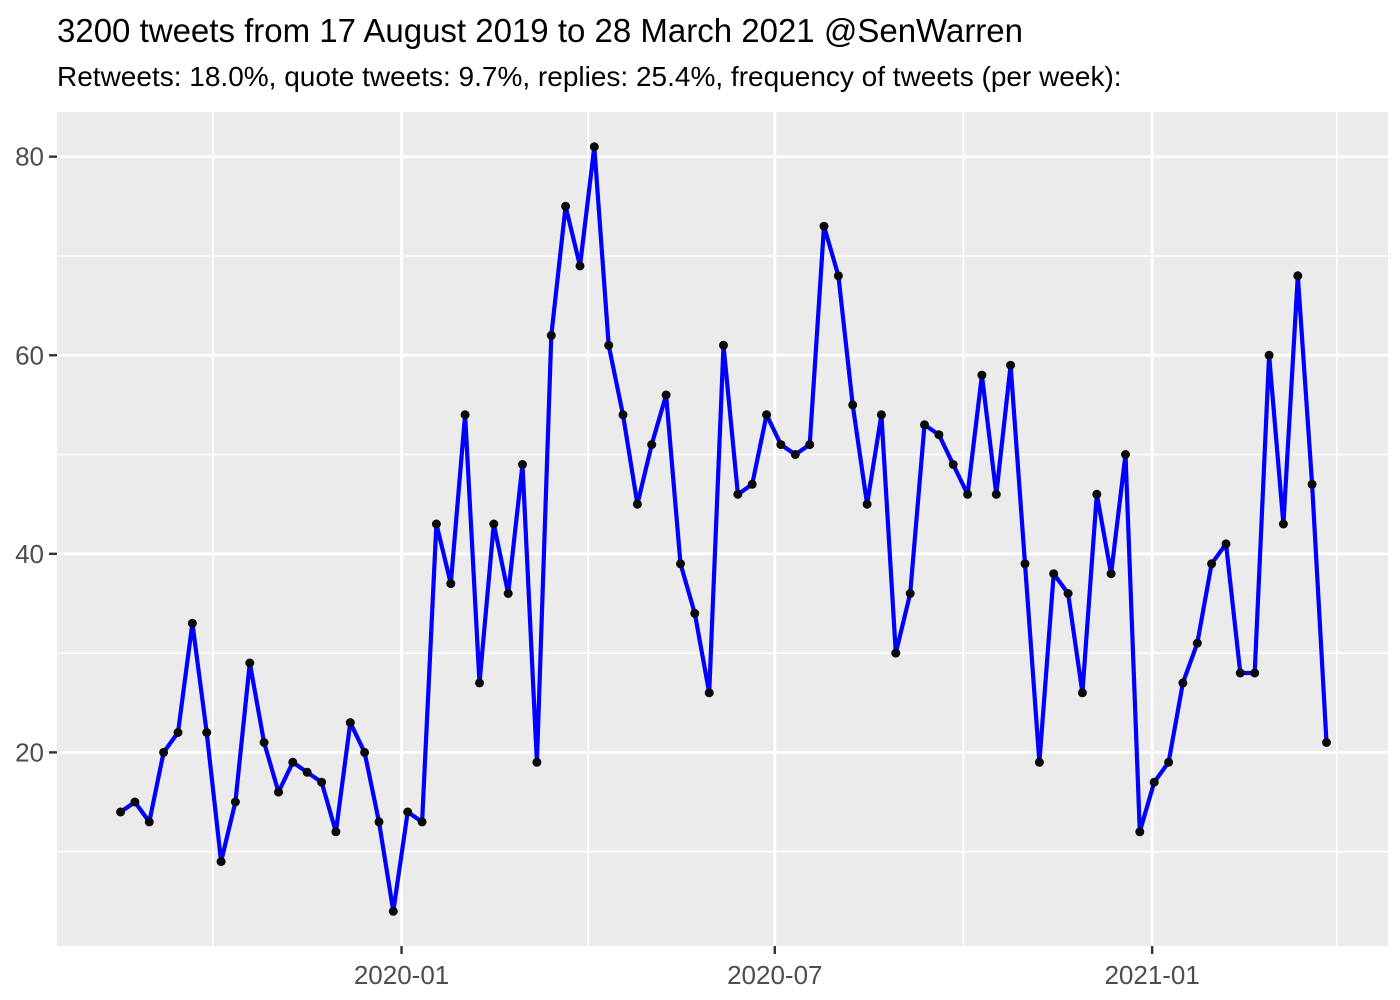 The image size is (1400, 1000). I want to click on y-tick-label: 60, so click(29, 355).